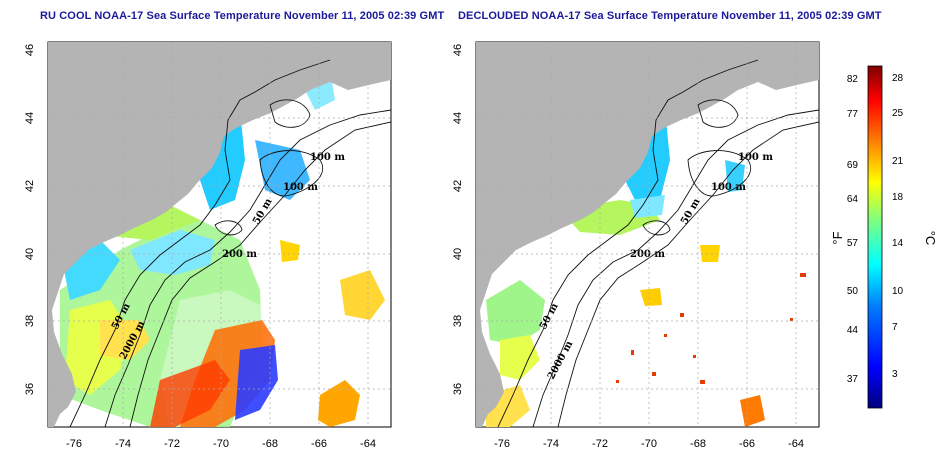 This screenshot has height=475, width=950. I want to click on right-lon-tick-74: -74, so click(551, 444).